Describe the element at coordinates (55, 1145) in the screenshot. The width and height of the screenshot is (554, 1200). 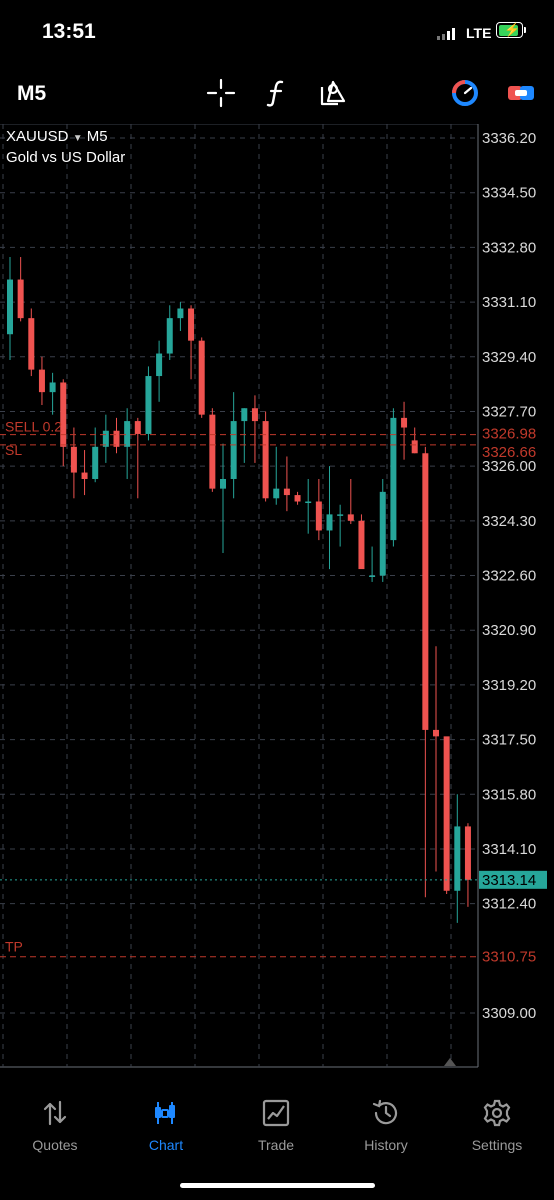
I see `nav-label: Quotes` at that location.